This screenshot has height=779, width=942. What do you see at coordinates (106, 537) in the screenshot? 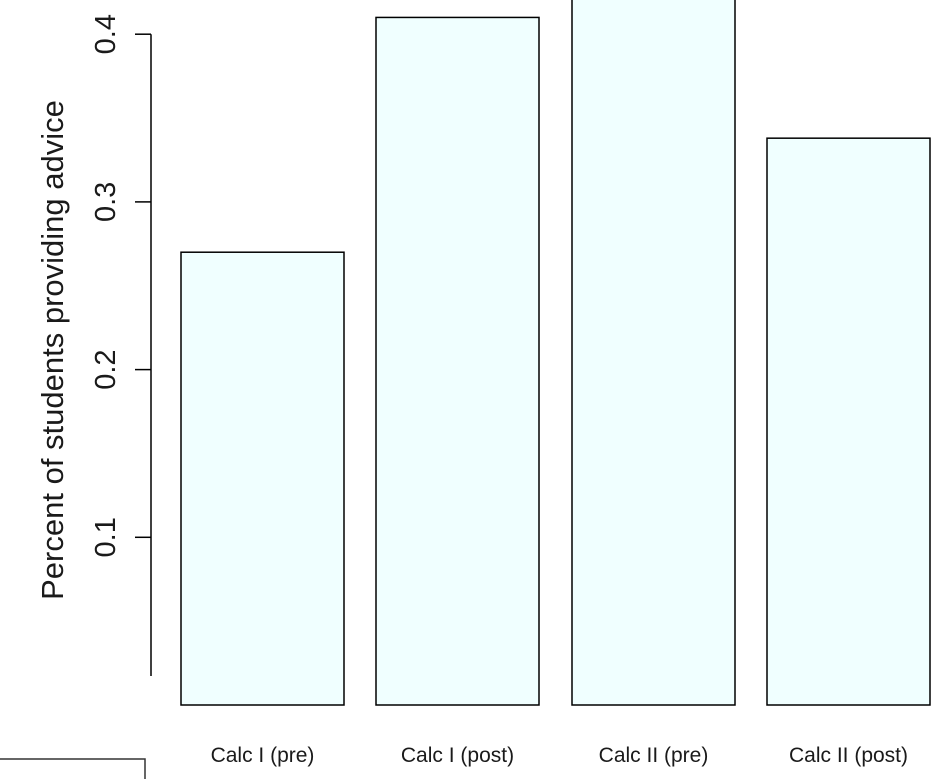
I see `y-tick-label: 0.1` at bounding box center [106, 537].